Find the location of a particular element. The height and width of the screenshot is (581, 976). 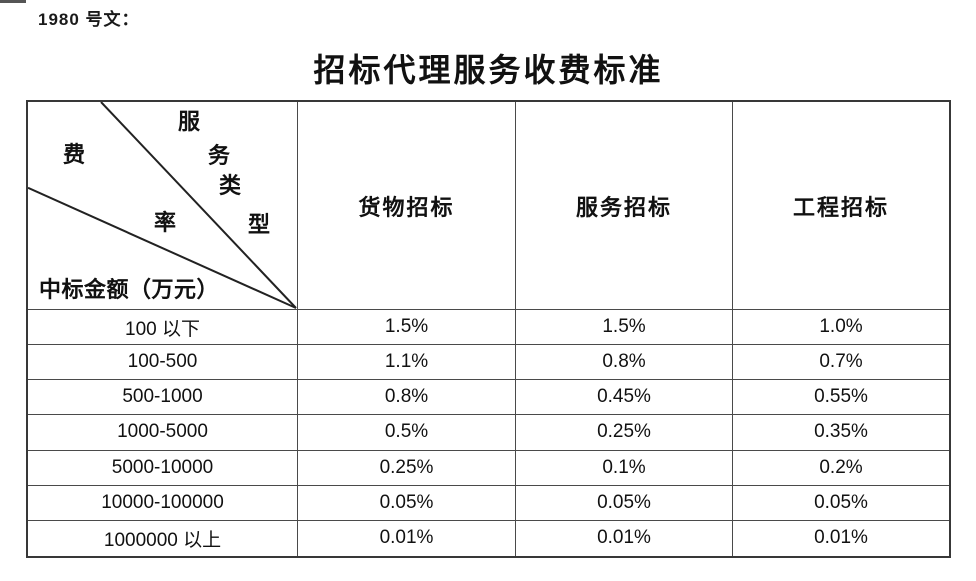

column-header-service: 服务招标 is located at coordinates (624, 206).